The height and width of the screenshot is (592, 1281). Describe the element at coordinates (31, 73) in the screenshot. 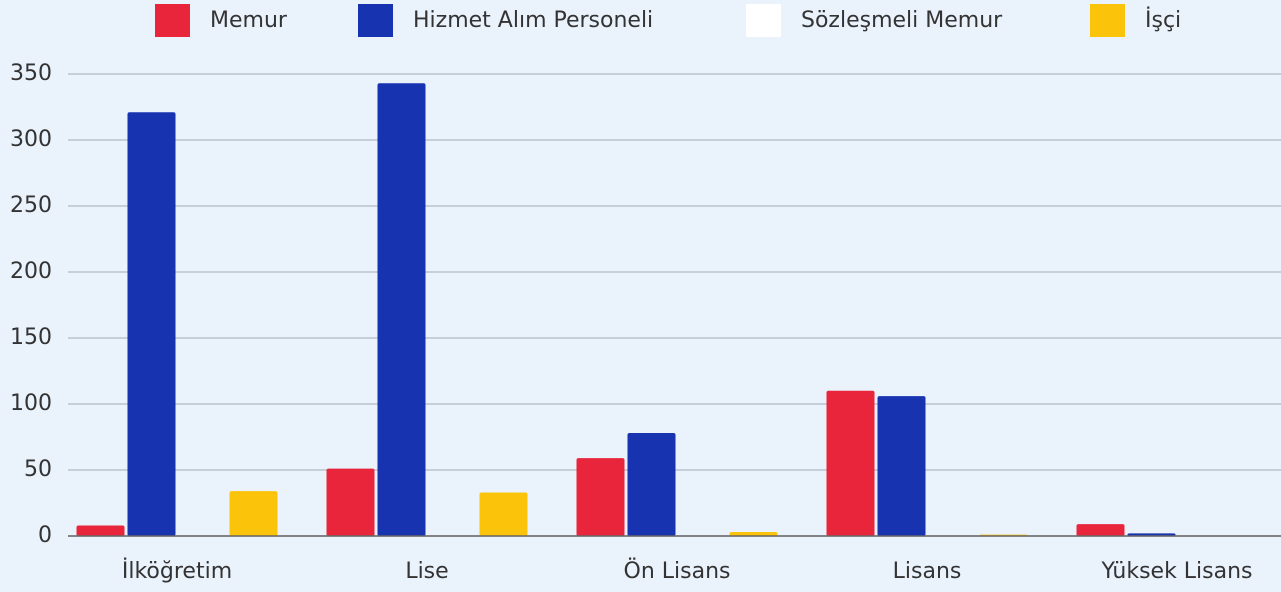

I see `y-tick-label: 350` at that location.